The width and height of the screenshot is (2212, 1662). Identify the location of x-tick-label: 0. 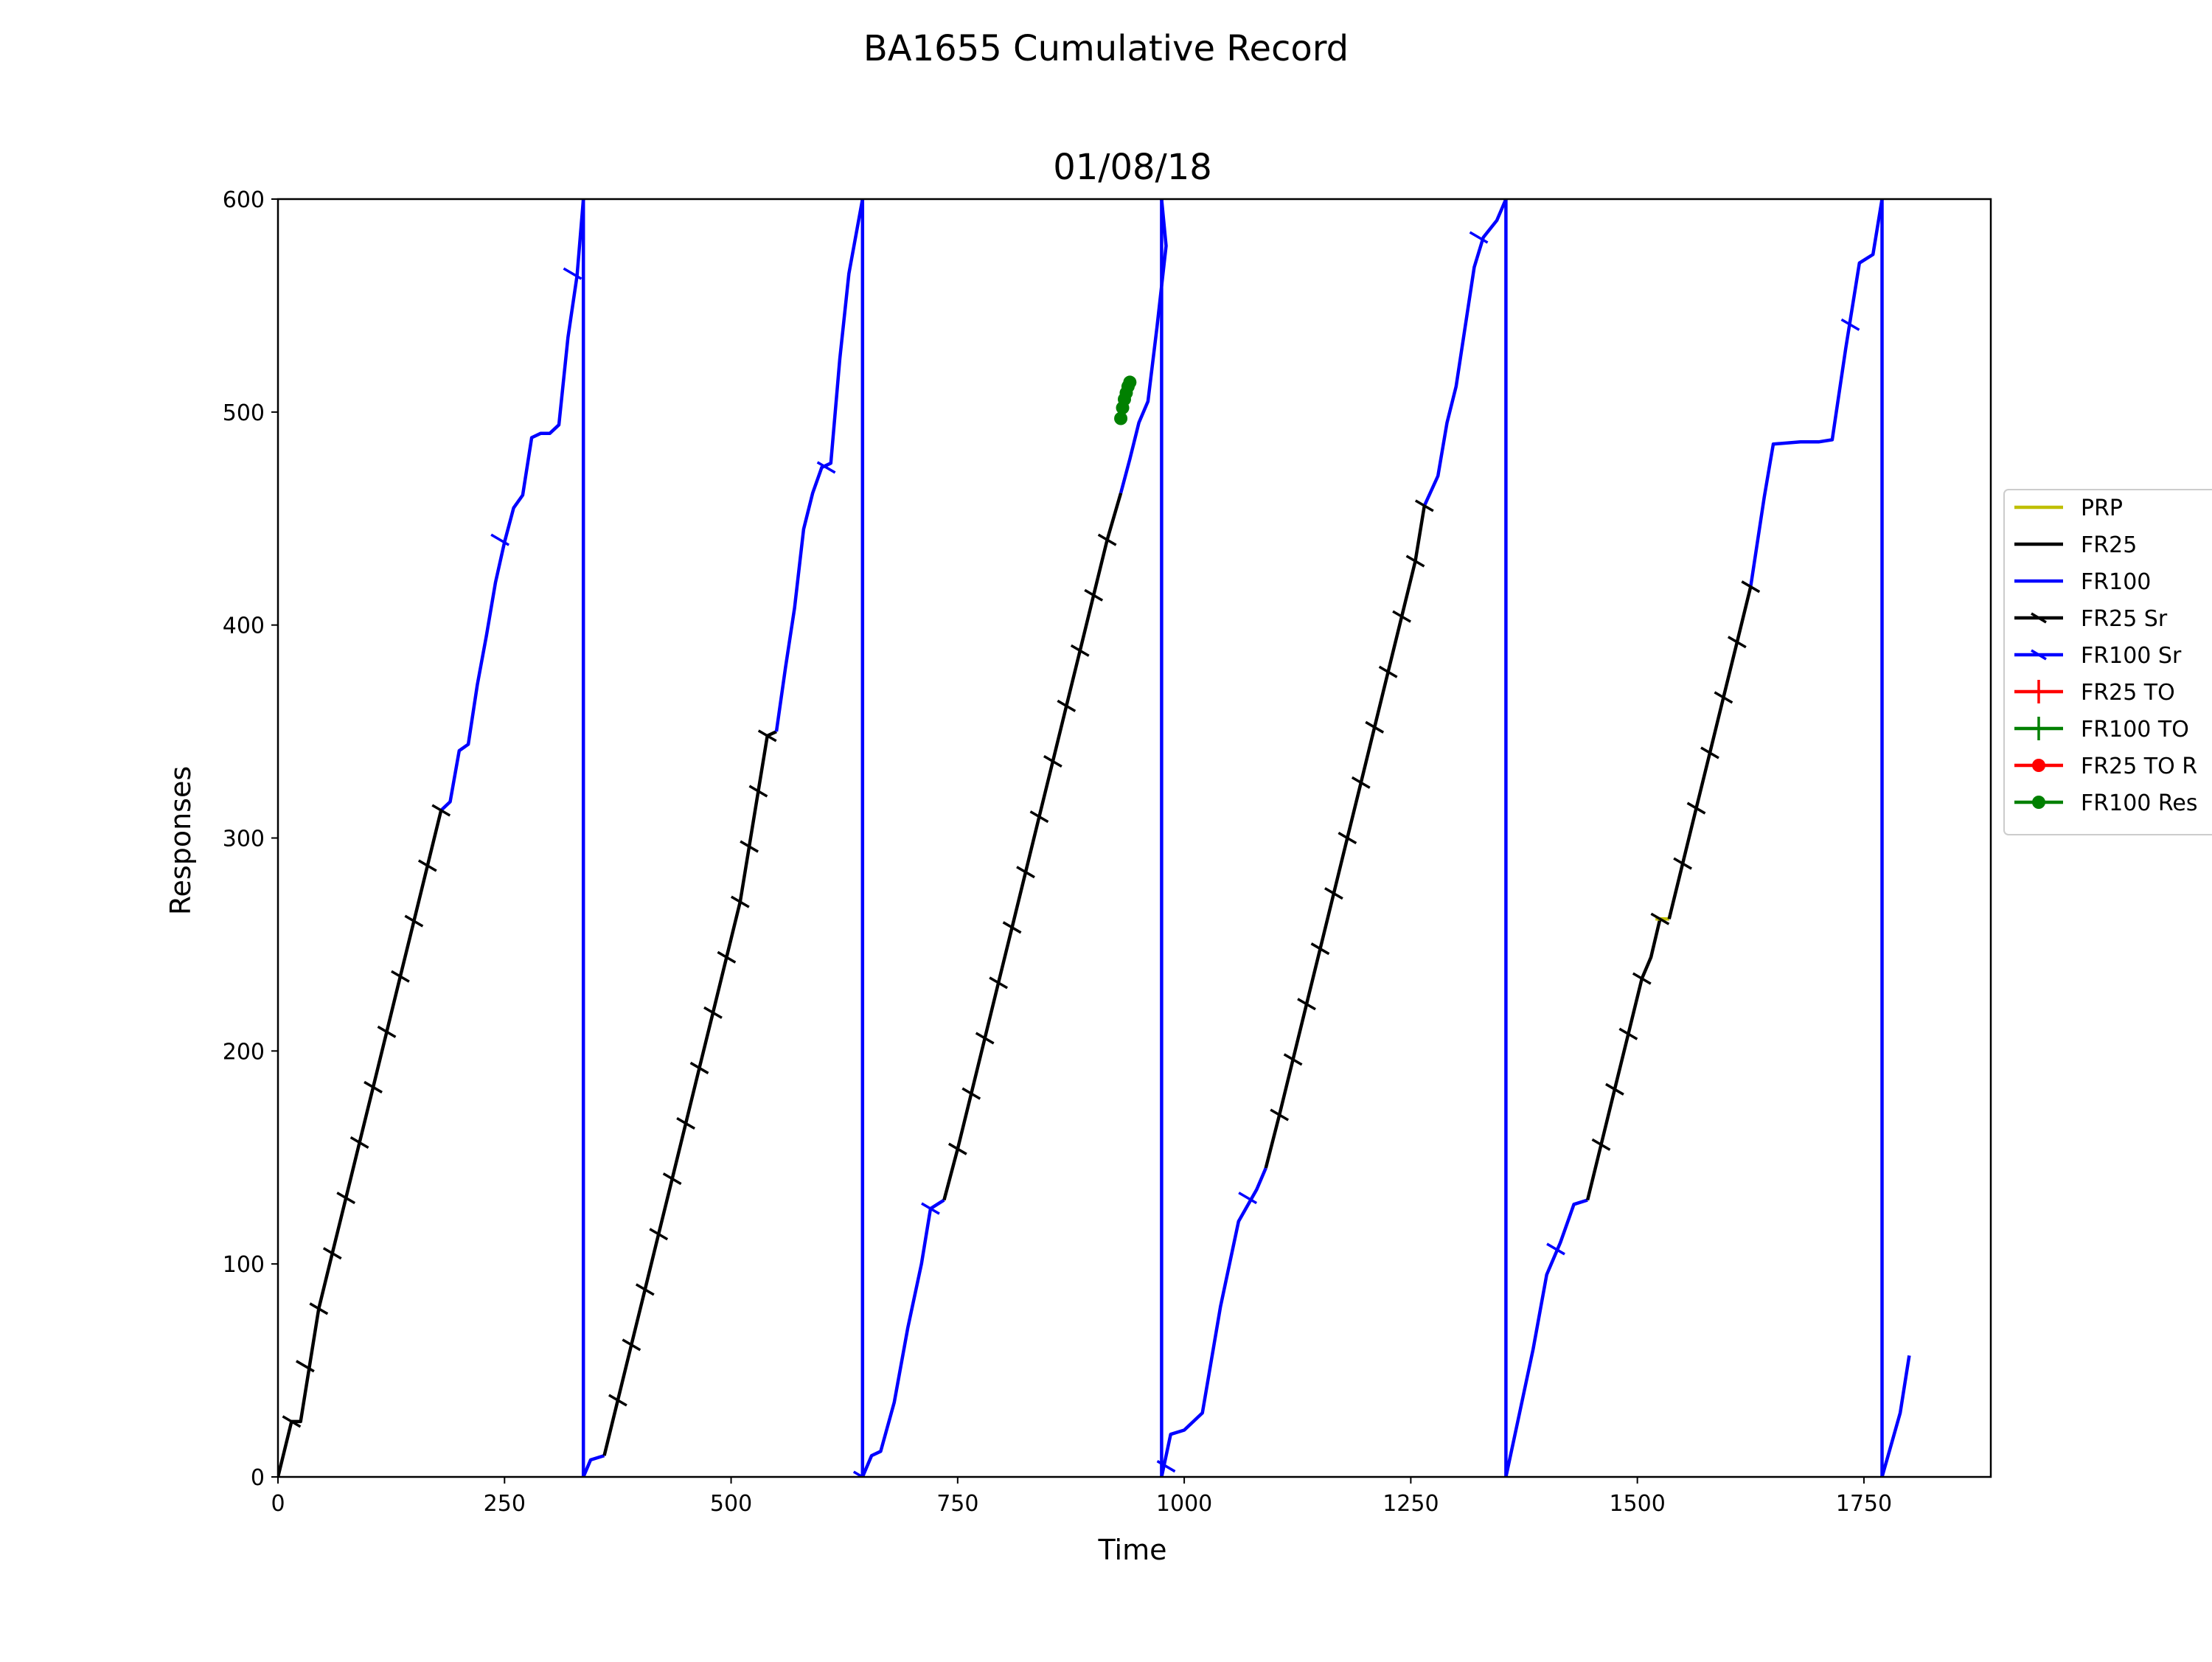
(278, 1504).